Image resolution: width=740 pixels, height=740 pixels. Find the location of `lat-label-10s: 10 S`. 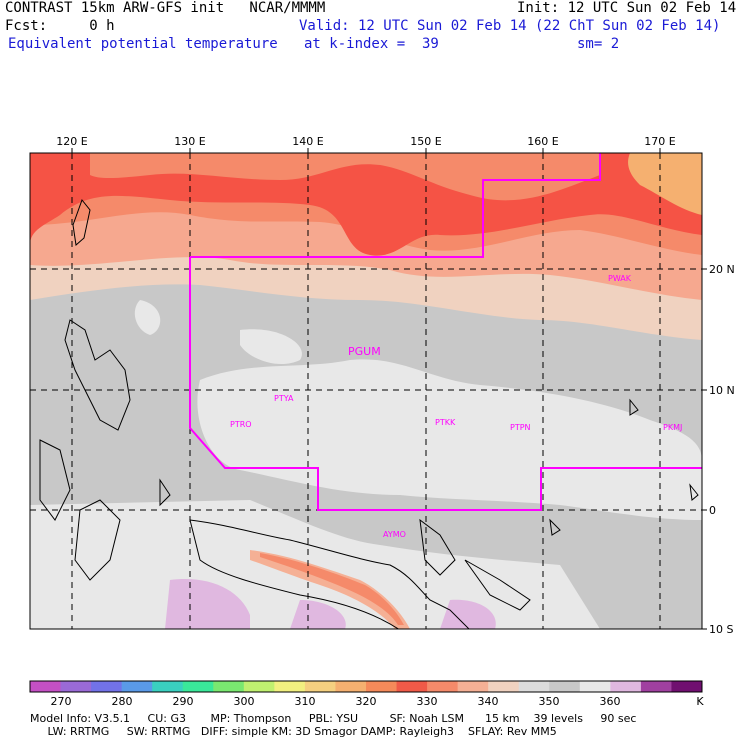

lat-label-10s: 10 S is located at coordinates (721, 629).